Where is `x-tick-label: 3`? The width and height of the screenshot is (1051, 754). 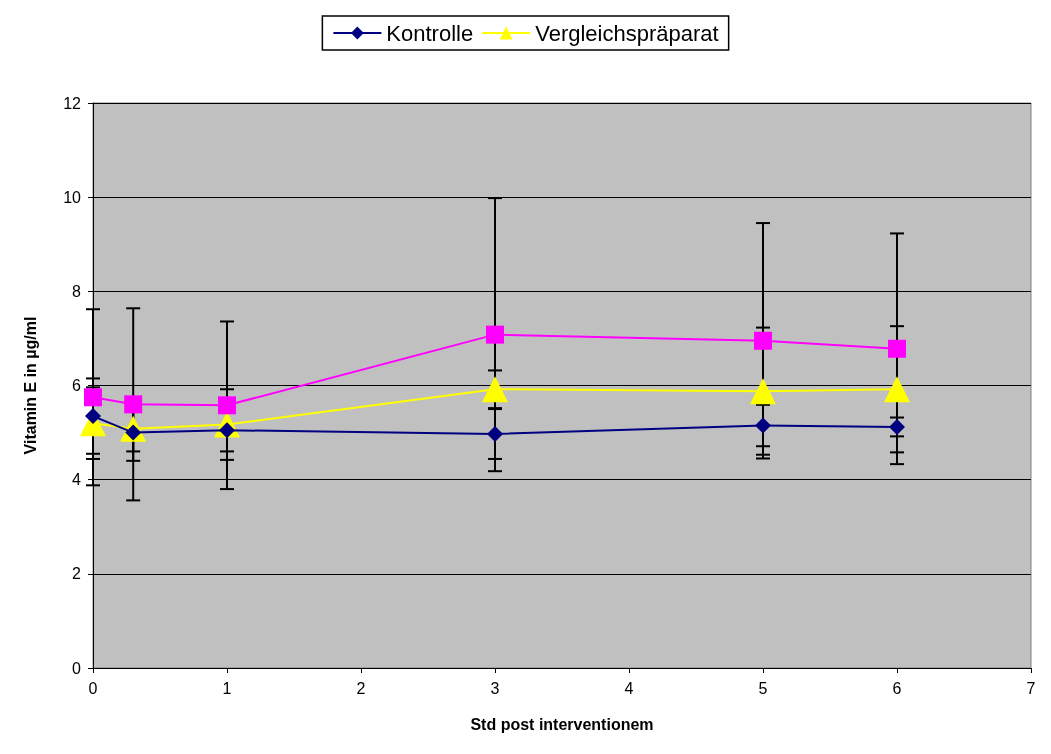 x-tick-label: 3 is located at coordinates (495, 688).